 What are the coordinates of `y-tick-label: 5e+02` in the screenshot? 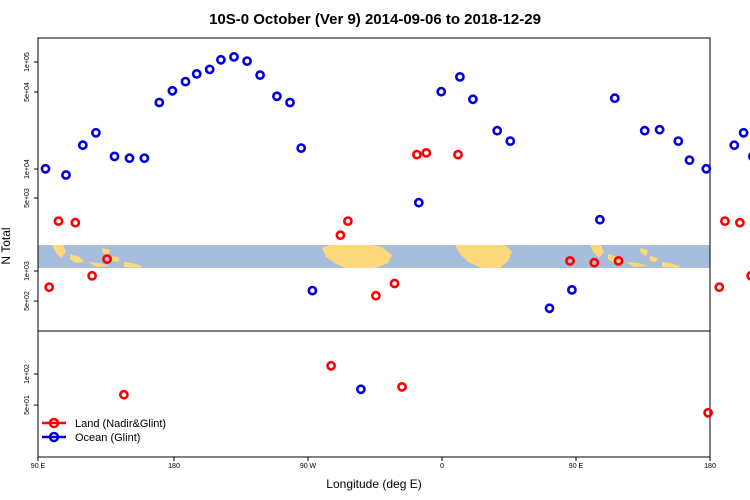 It's located at (27, 301).